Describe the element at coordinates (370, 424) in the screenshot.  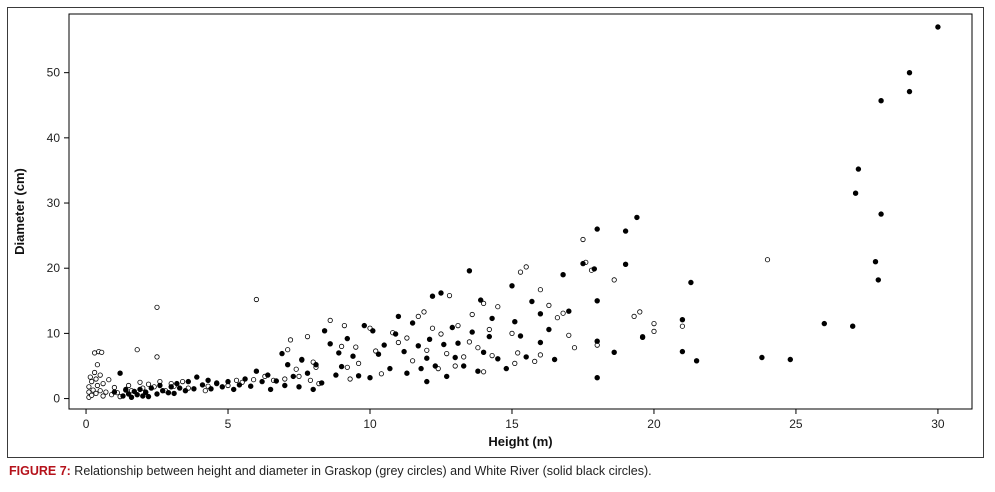
I see `x-tick-label: 10` at that location.